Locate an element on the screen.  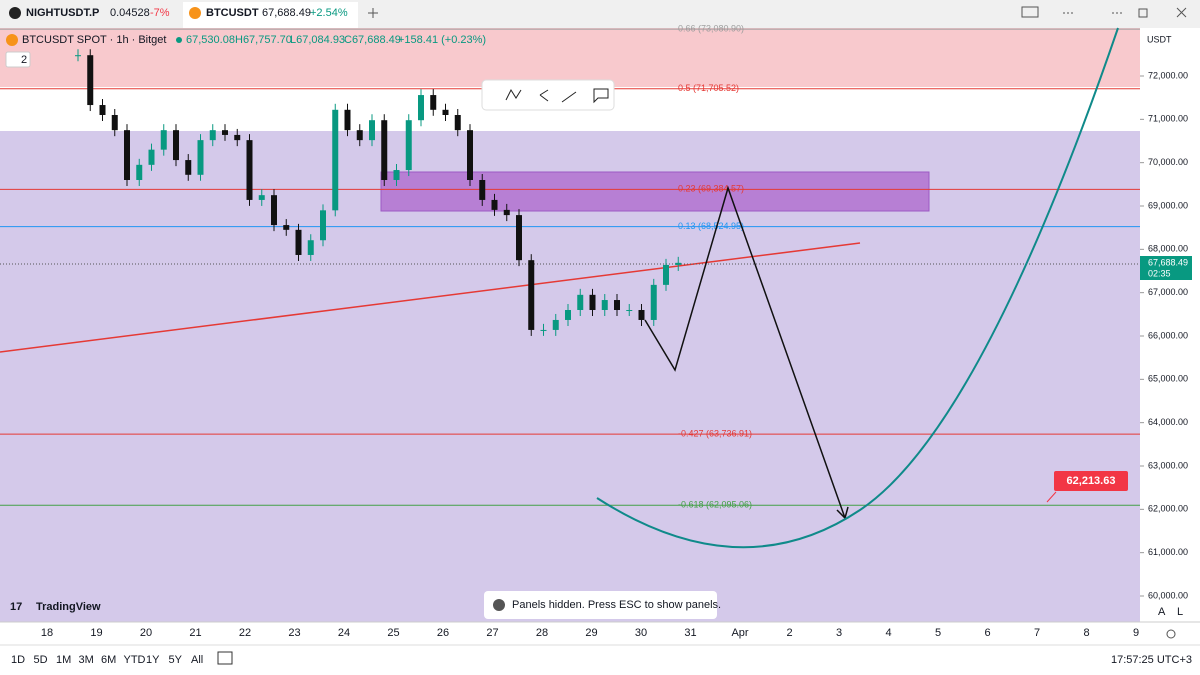
toast is located at coordinates (600, 605).